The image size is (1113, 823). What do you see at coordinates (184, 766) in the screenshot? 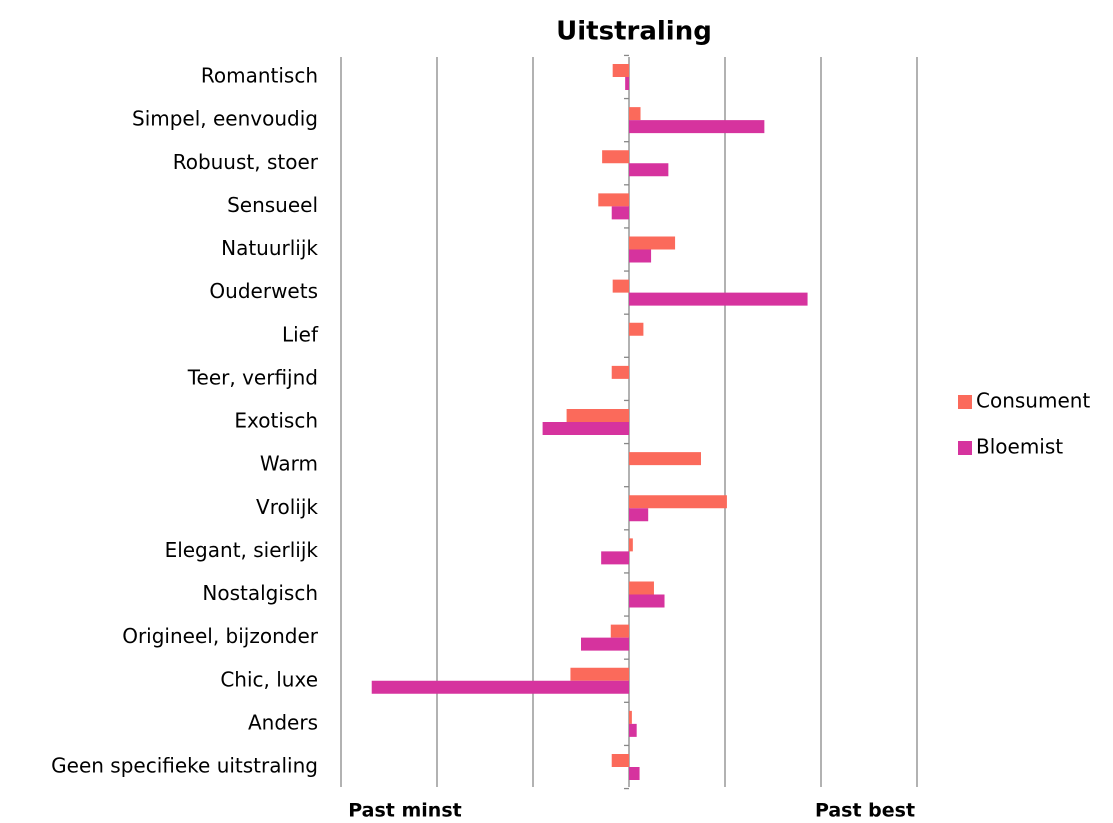
I see `y-tick-label: Geen specifieke uitstraling` at bounding box center [184, 766].